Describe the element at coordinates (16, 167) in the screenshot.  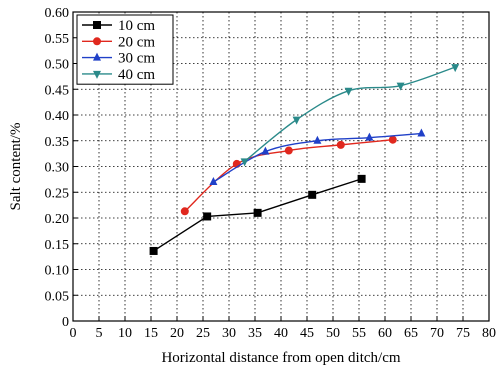
I see `y-axis-title: Salt content/%` at that location.